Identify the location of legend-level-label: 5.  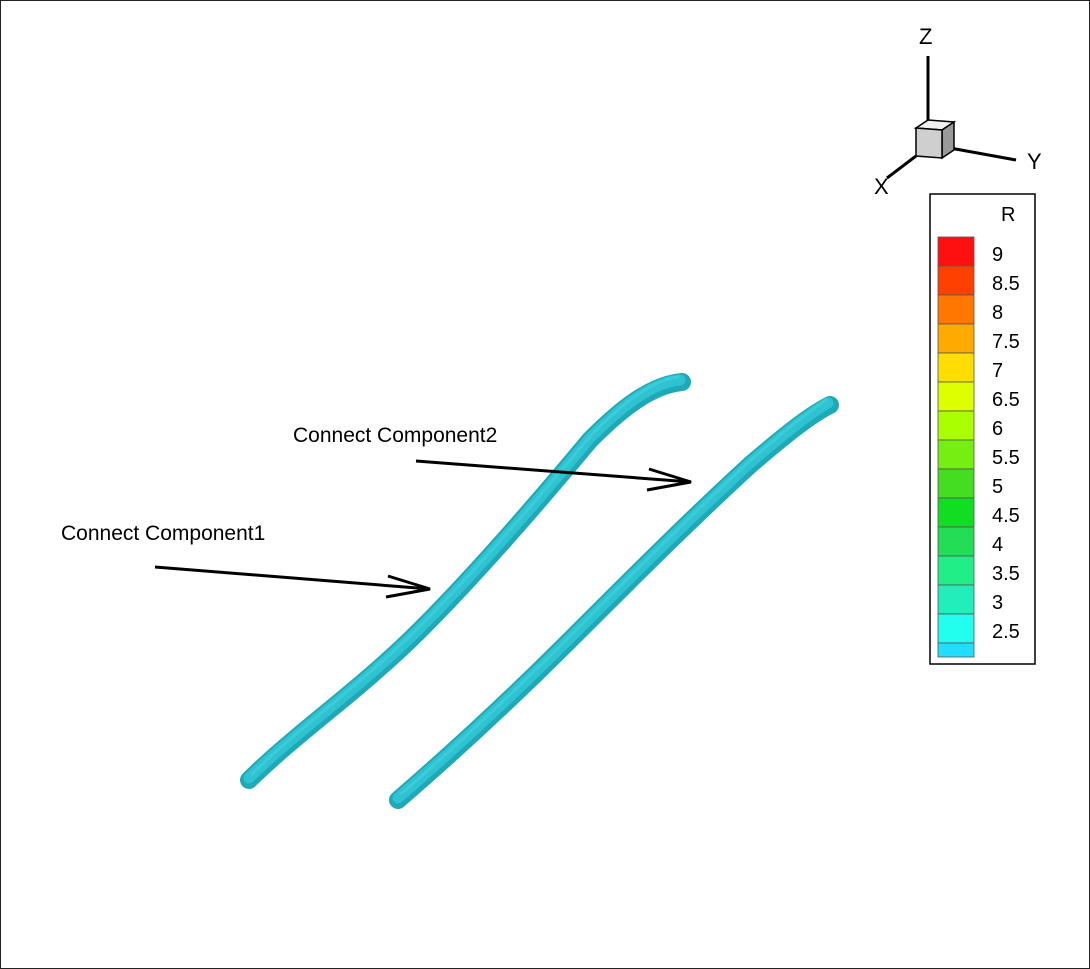
(997, 487).